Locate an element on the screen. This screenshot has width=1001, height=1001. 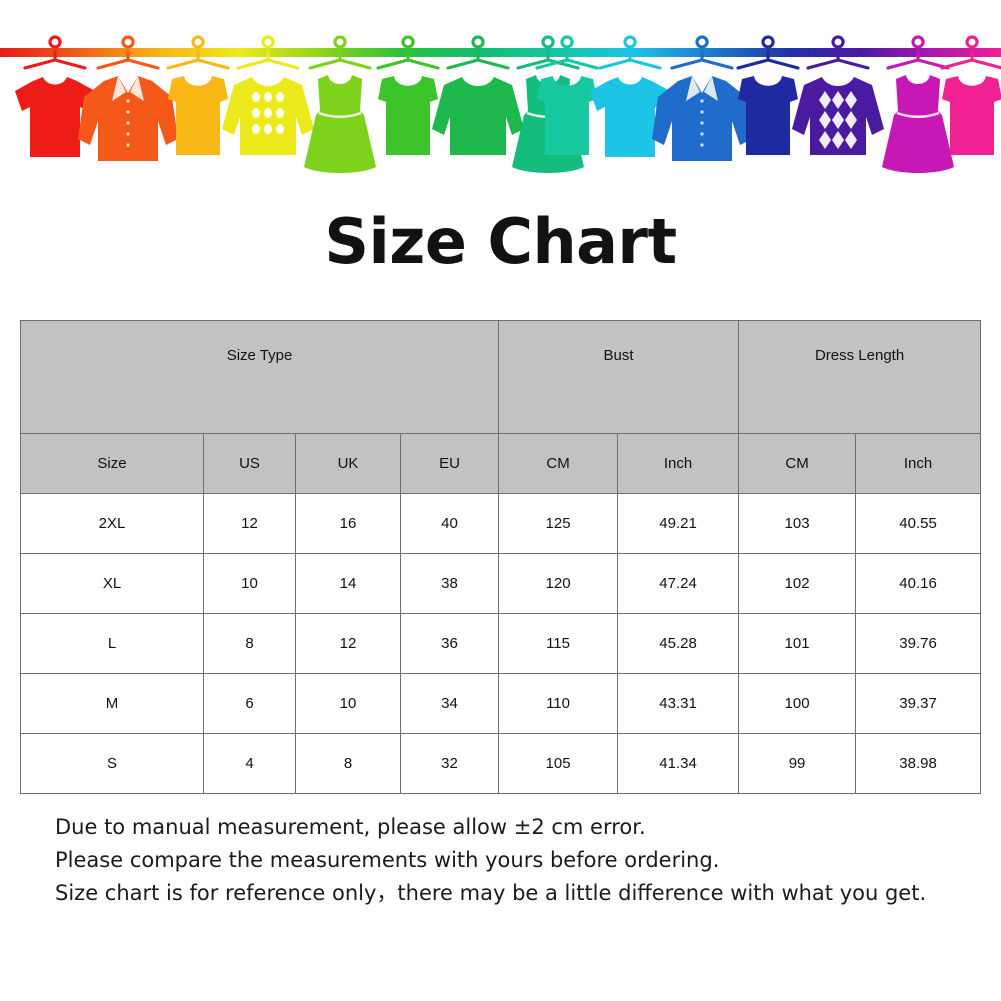
garment-dress-lime is located at coordinates (340, 105).